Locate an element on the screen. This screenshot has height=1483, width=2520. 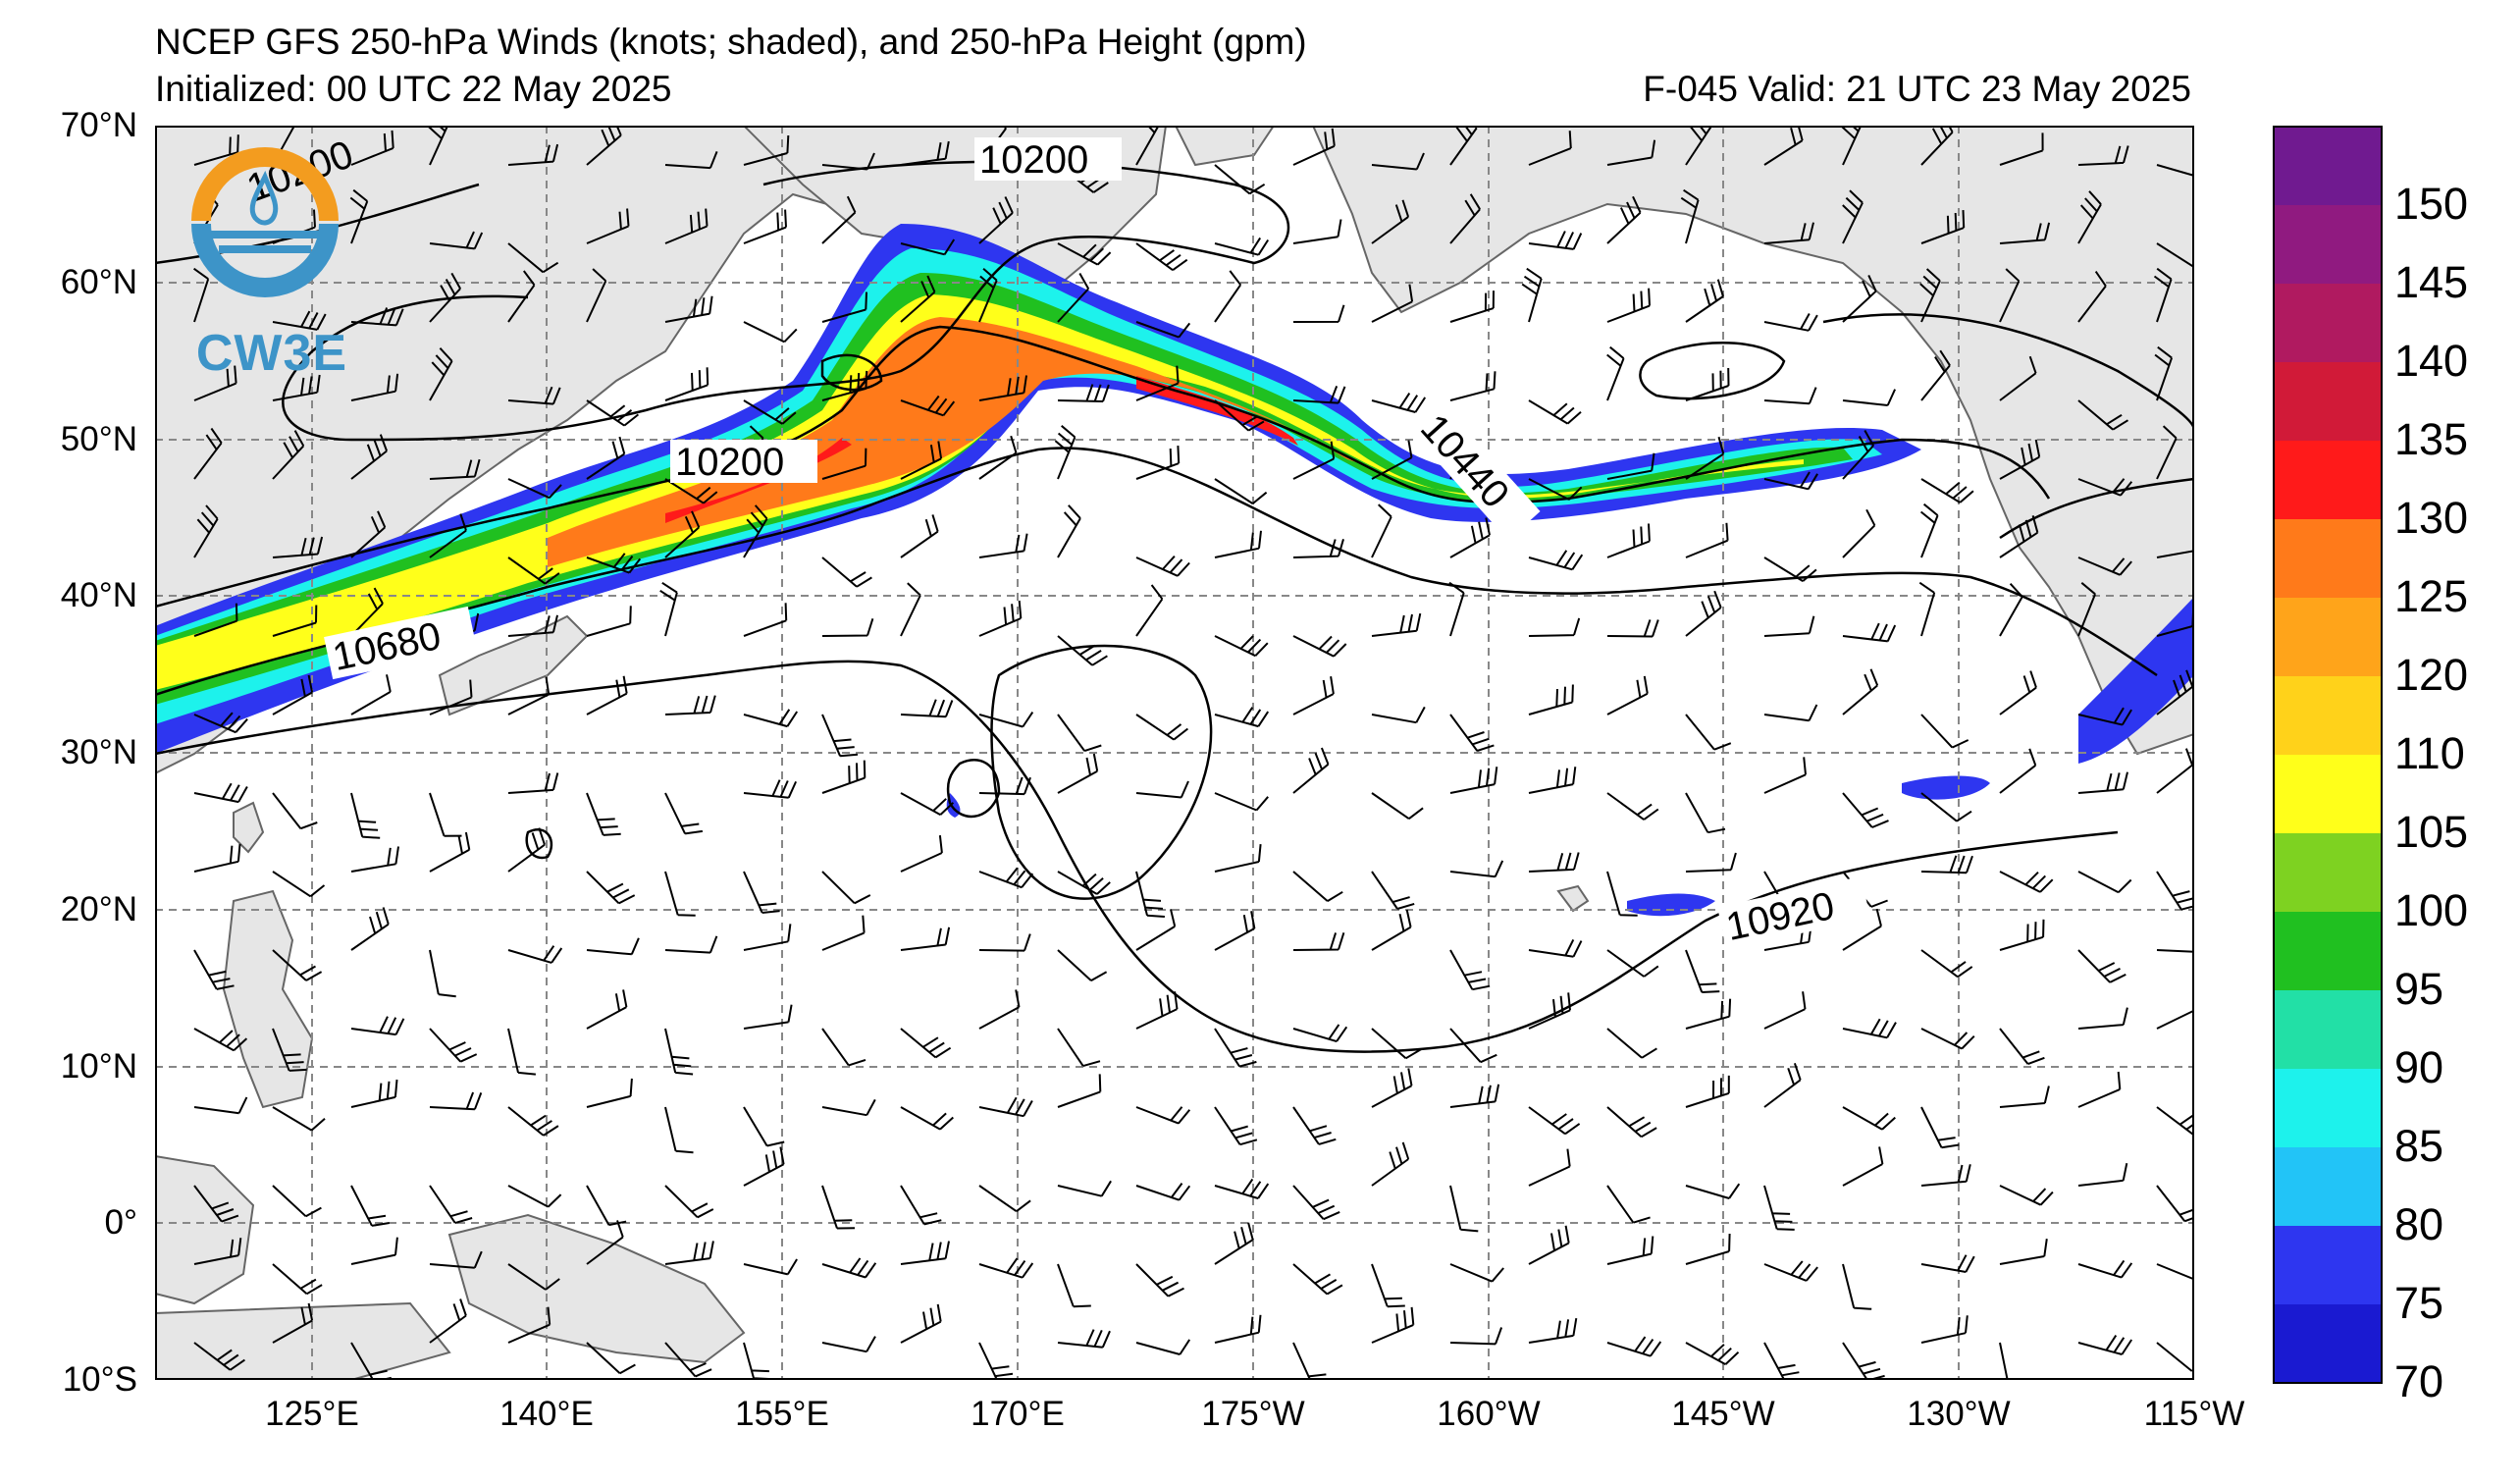
lat-label-60n: 60°N is located at coordinates (98, 282).